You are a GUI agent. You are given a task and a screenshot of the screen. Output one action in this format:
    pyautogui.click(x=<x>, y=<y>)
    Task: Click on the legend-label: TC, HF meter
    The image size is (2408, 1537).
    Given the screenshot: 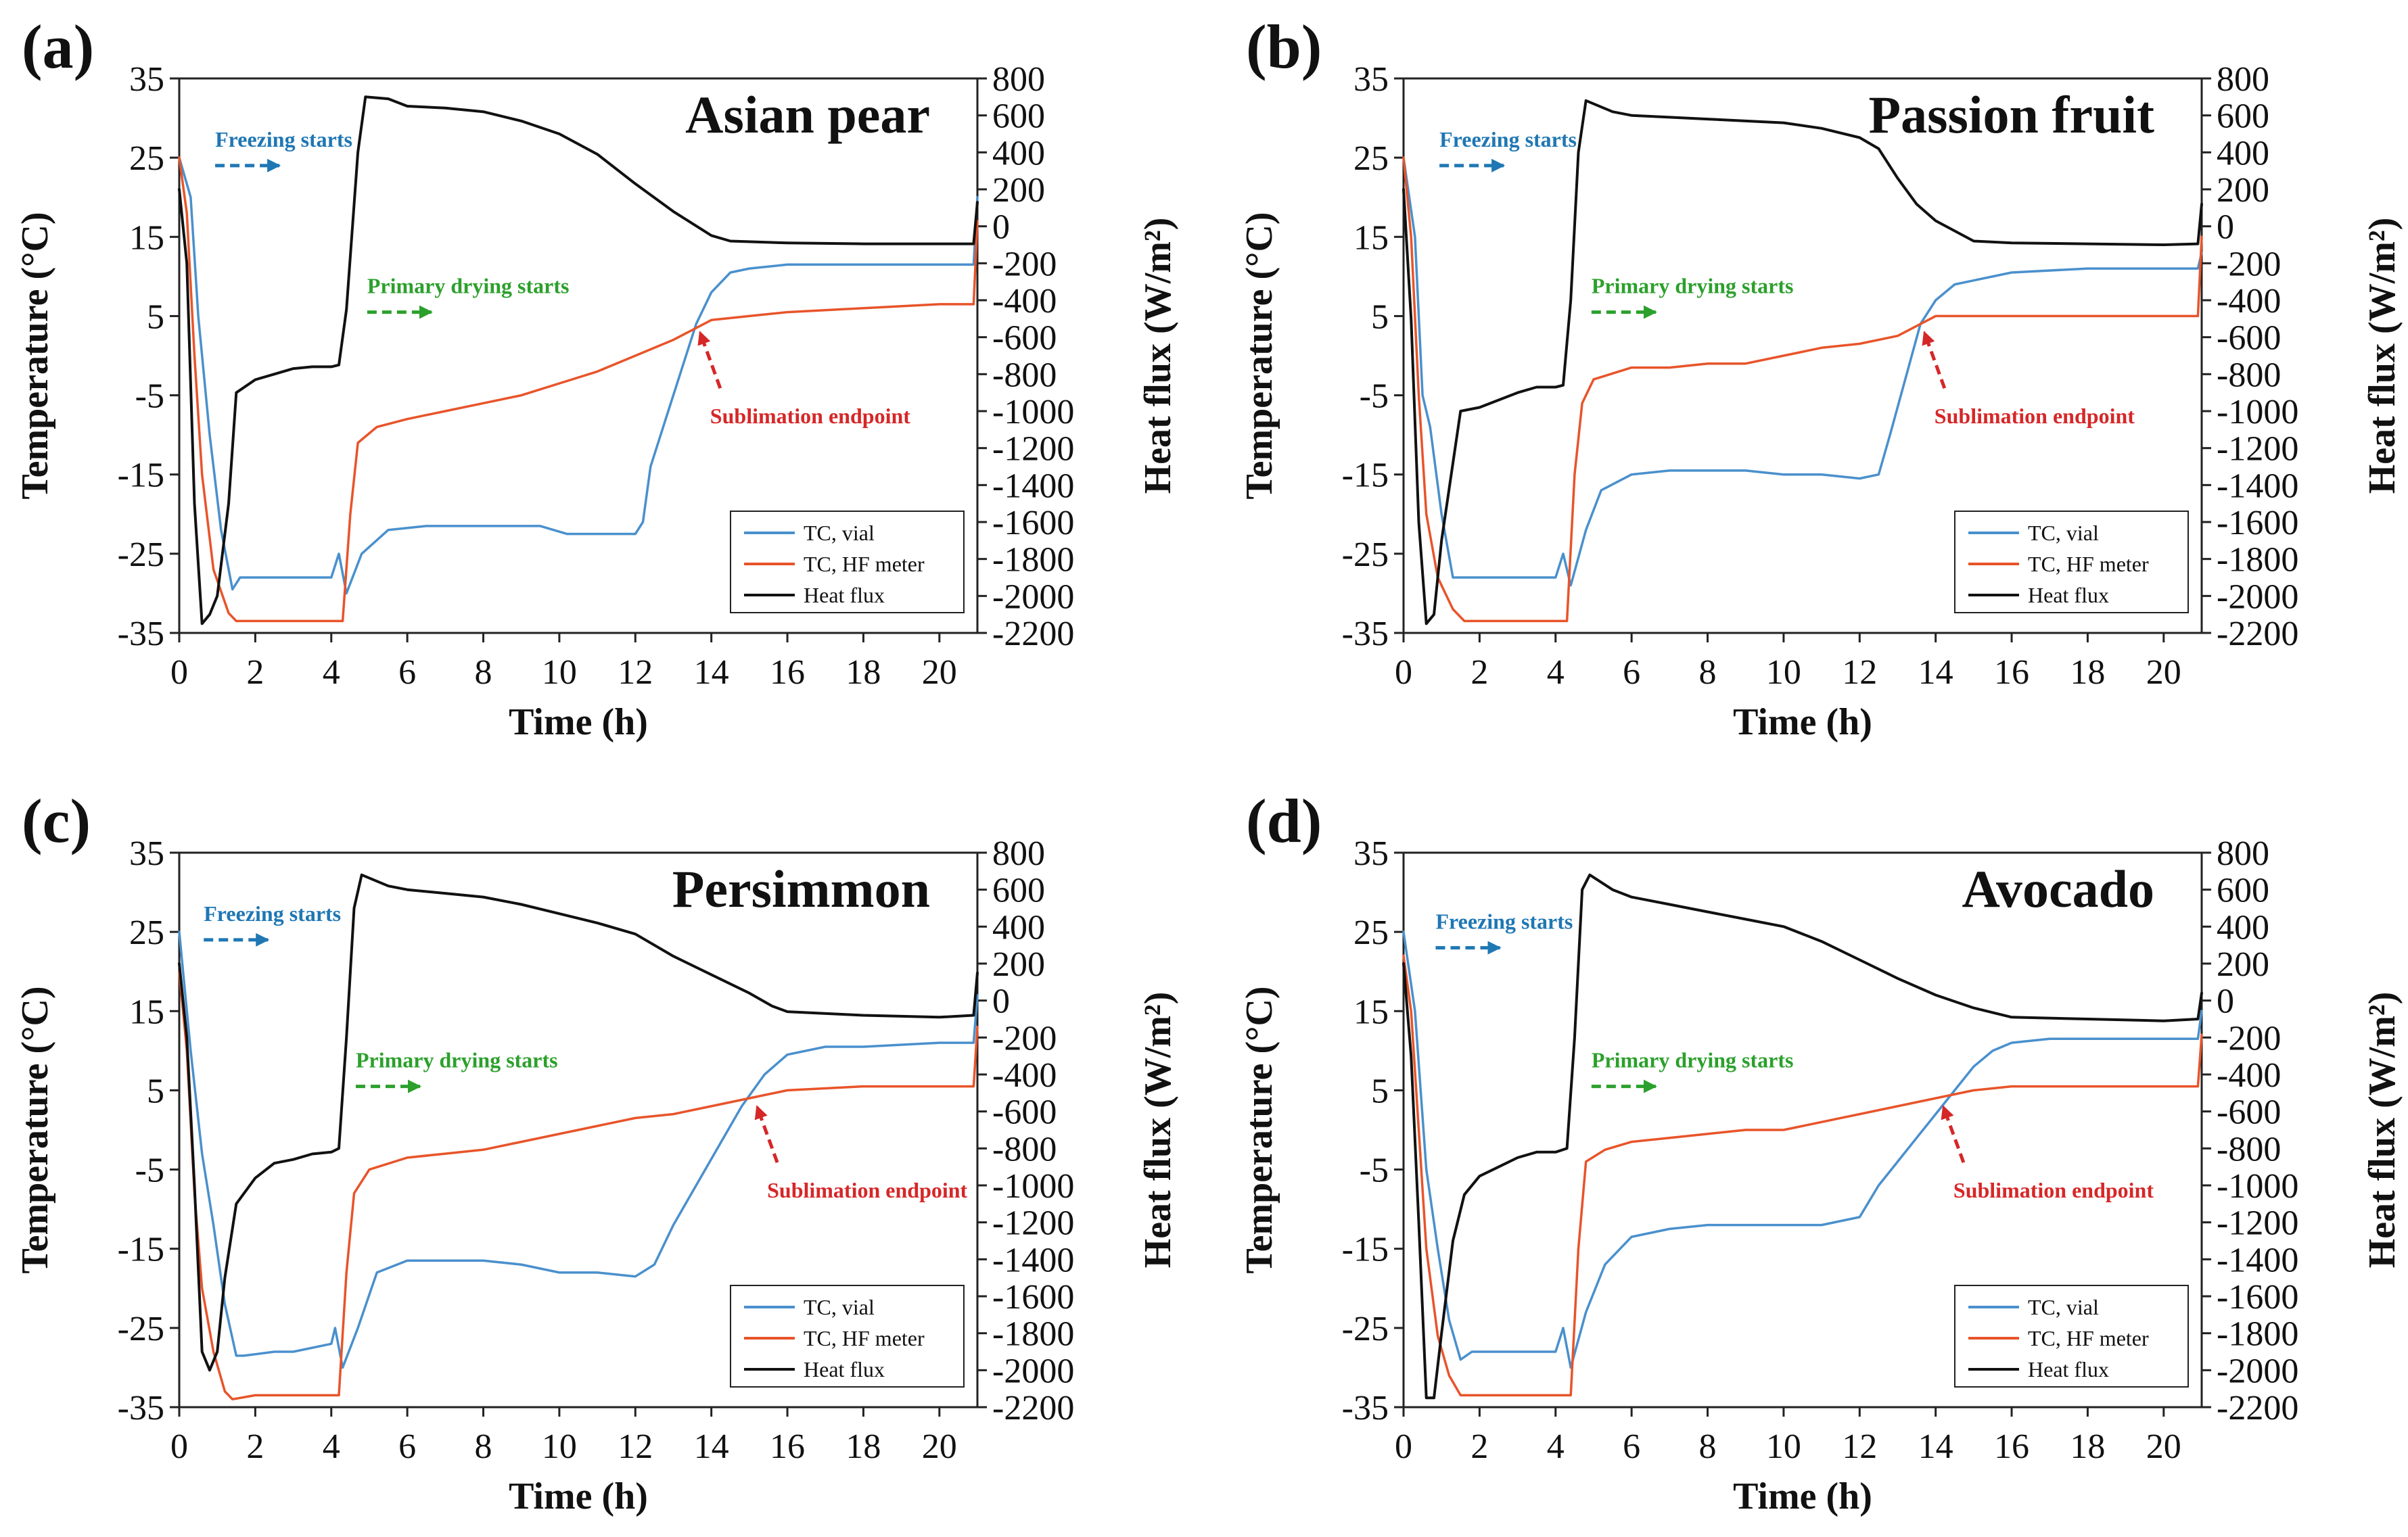 What is the action you would take?
    pyautogui.click(x=864, y=564)
    